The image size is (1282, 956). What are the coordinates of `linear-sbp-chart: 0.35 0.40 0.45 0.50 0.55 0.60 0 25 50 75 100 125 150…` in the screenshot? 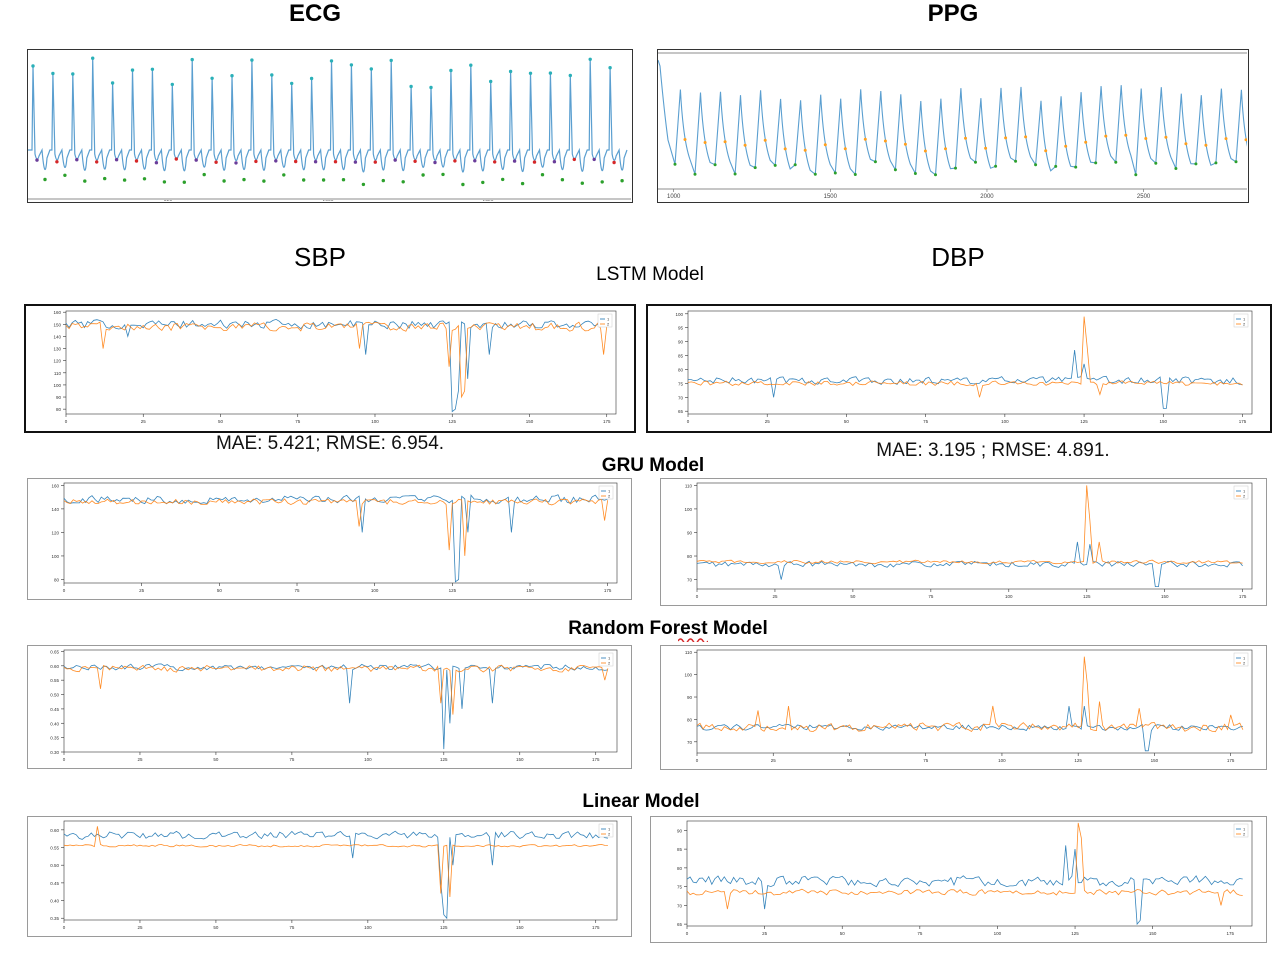 It's located at (334, 875).